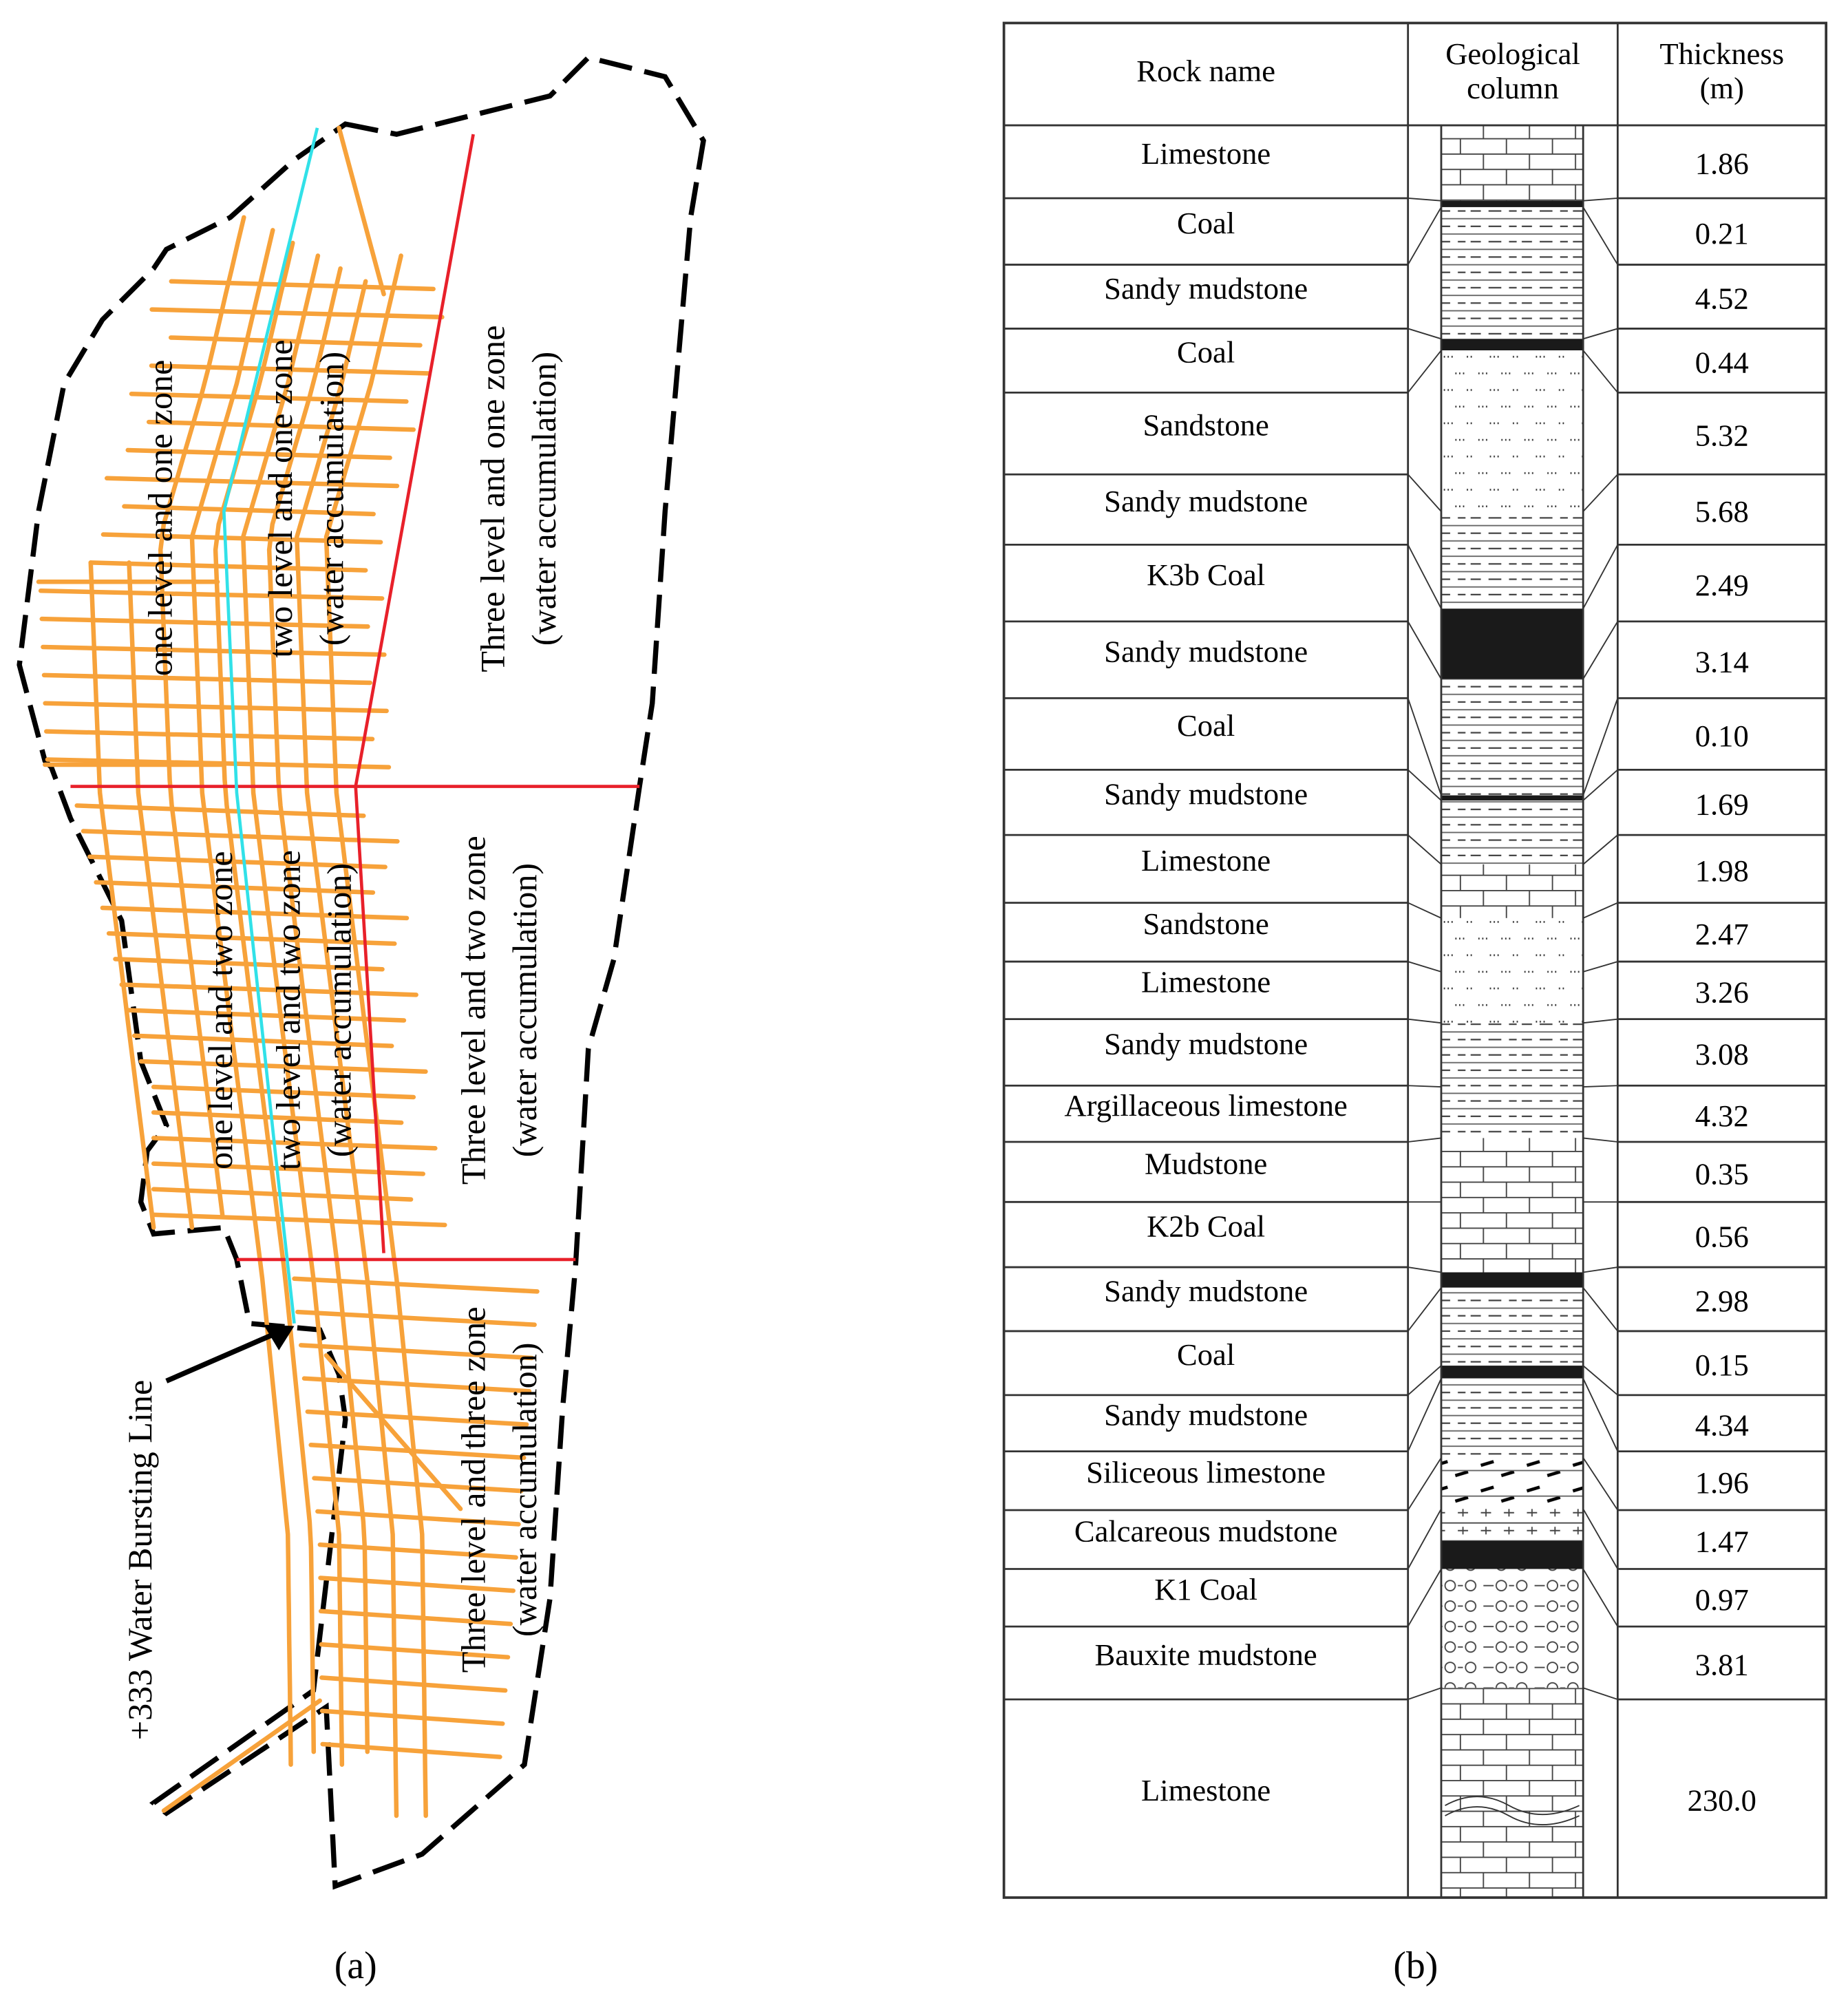  What do you see at coordinates (271, 725) in the screenshot?
I see `water-bursting-line` at bounding box center [271, 725].